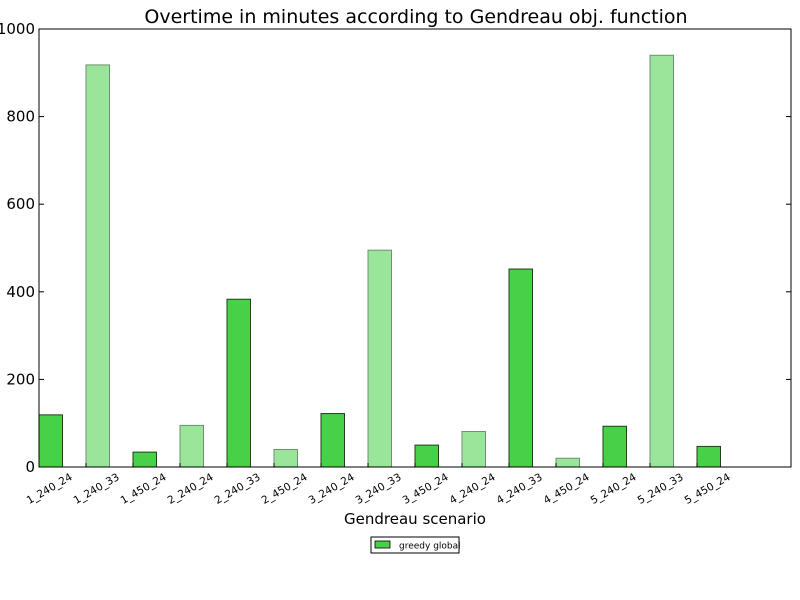  What do you see at coordinates (50, 489) in the screenshot?
I see `x-tick-label: 1_240_24` at bounding box center [50, 489].